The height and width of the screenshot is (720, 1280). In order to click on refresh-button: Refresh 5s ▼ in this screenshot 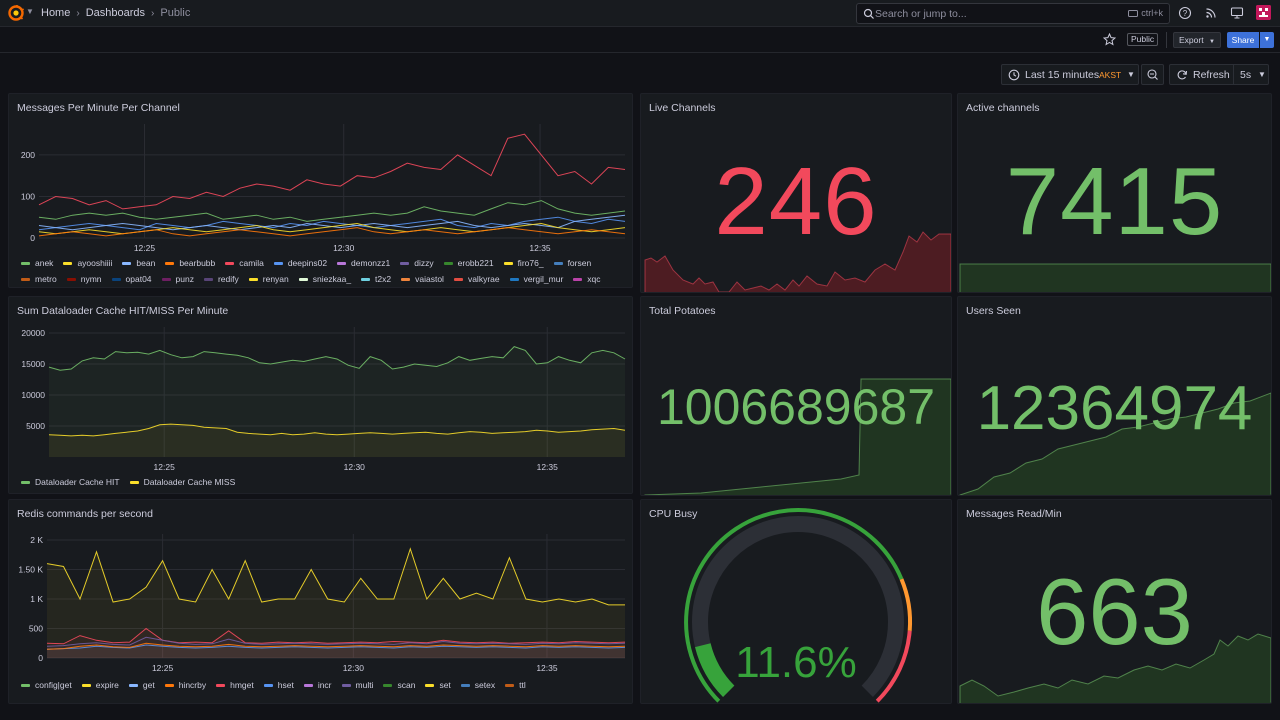, I will do `click(1219, 74)`.